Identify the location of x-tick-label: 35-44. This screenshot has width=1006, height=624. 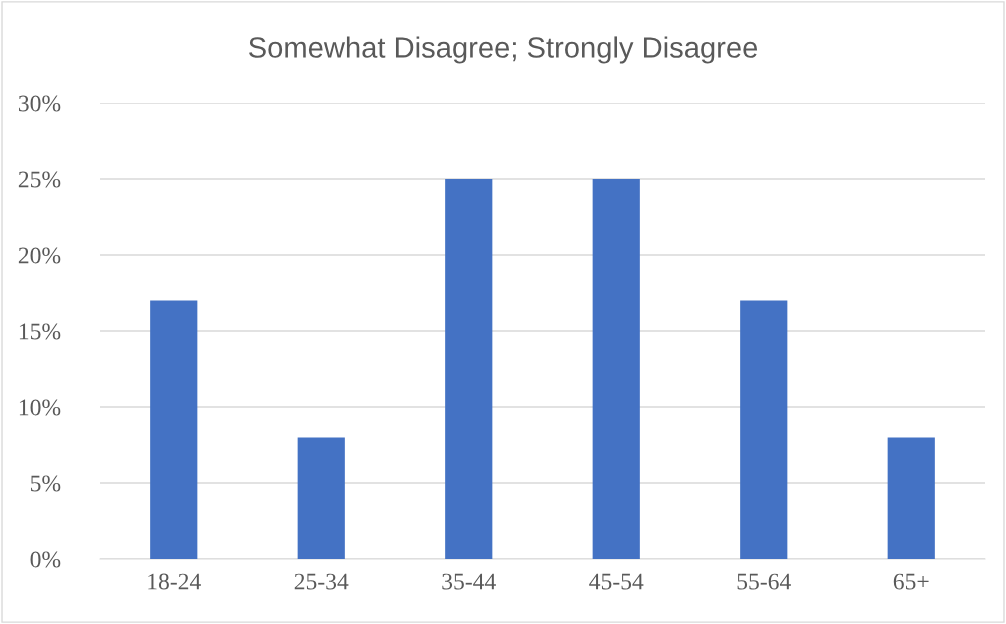
(469, 581).